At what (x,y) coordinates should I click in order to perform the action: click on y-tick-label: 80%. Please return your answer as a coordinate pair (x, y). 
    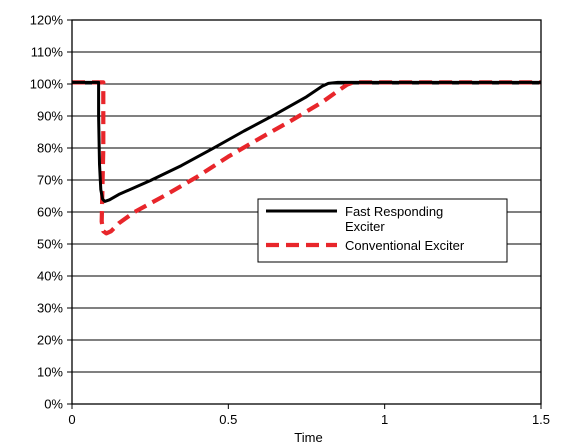
    Looking at the image, I should click on (50, 148).